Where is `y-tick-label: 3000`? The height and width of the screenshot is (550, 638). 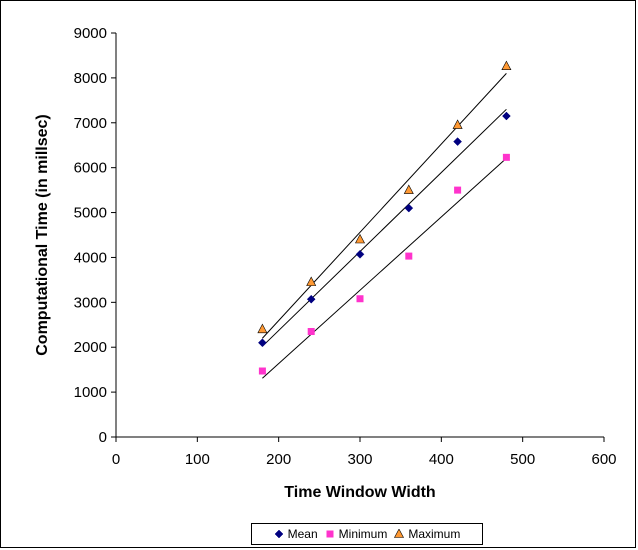 y-tick-label: 3000 is located at coordinates (90, 302).